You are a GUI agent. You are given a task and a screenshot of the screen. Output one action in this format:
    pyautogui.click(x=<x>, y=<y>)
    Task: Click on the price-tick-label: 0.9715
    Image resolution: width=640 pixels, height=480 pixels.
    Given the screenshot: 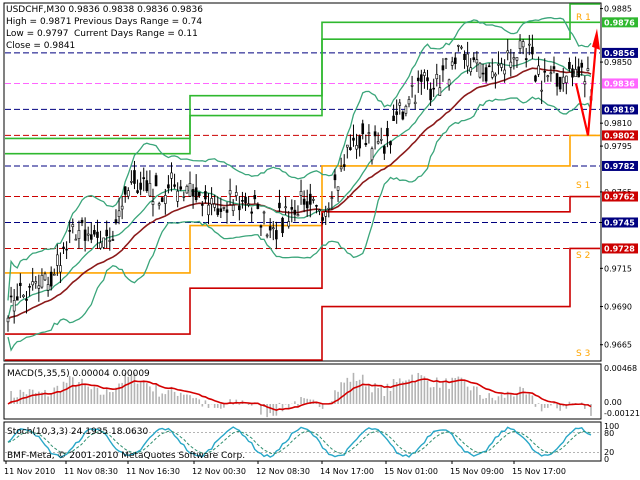 What is the action you would take?
    pyautogui.click(x=618, y=268)
    